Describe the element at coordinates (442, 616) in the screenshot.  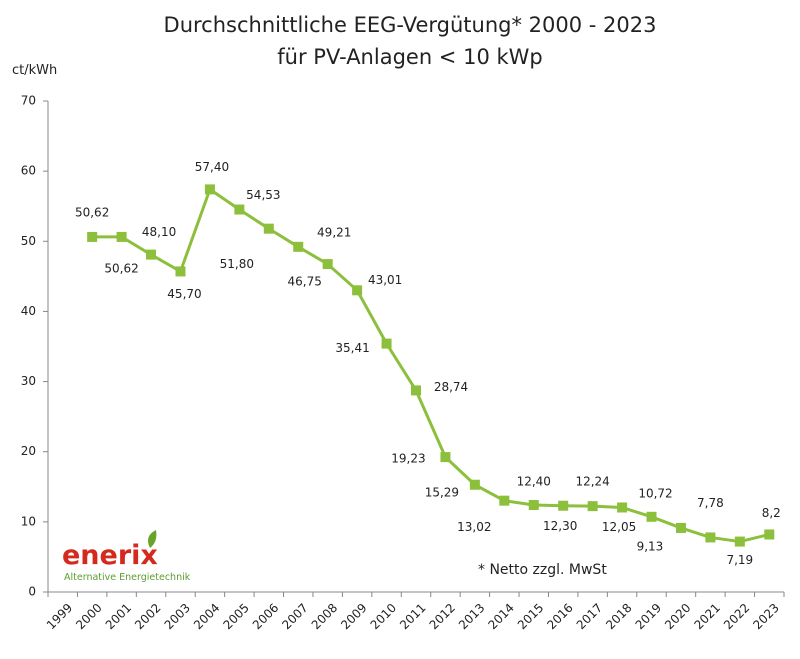
I see `x-tick-label: 2012` at that location.